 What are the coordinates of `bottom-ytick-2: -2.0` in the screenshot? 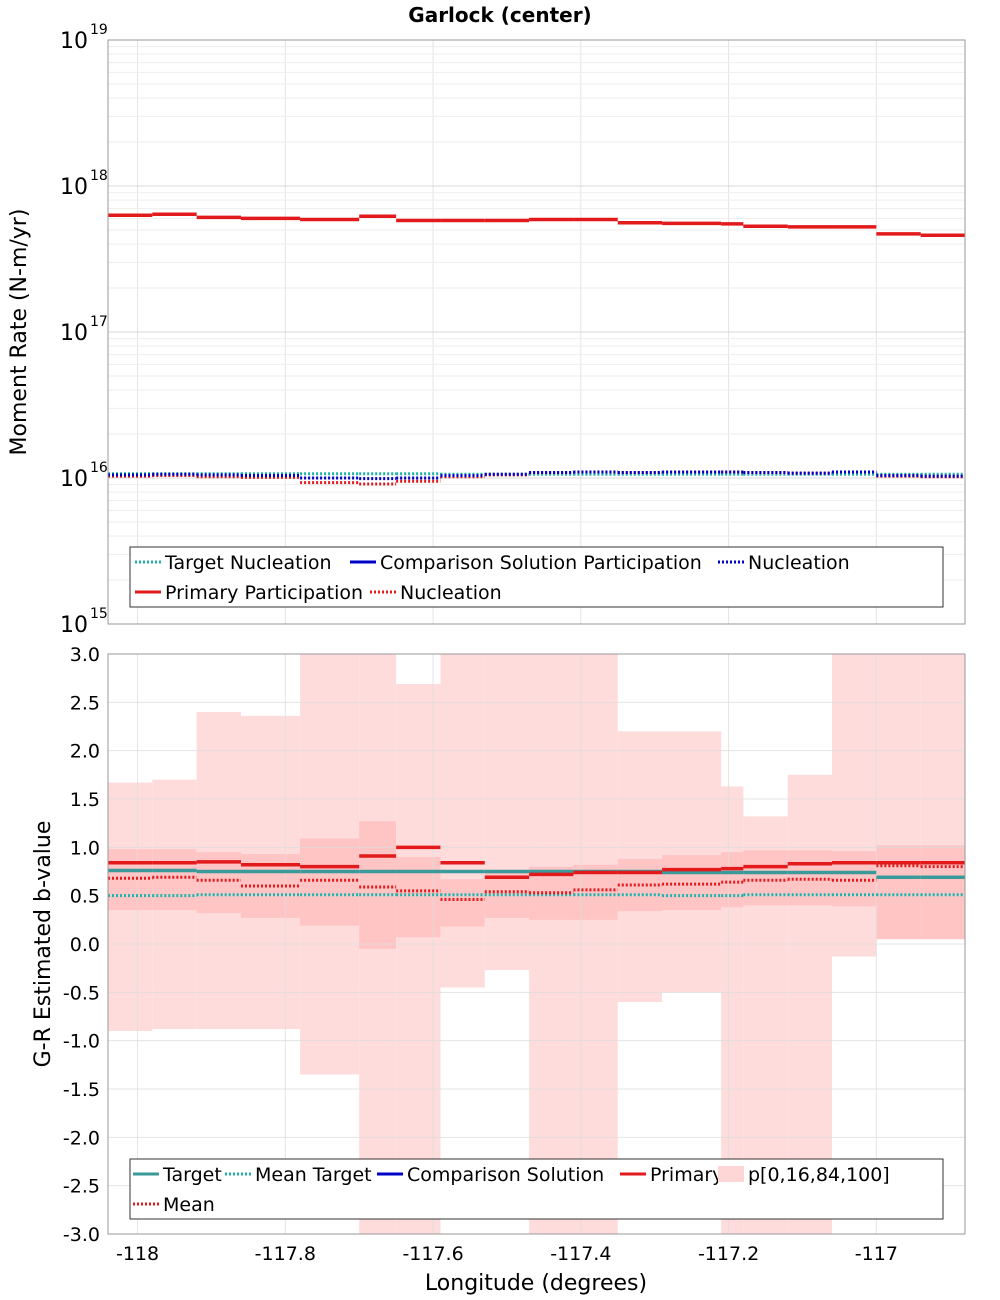 It's located at (81, 1138).